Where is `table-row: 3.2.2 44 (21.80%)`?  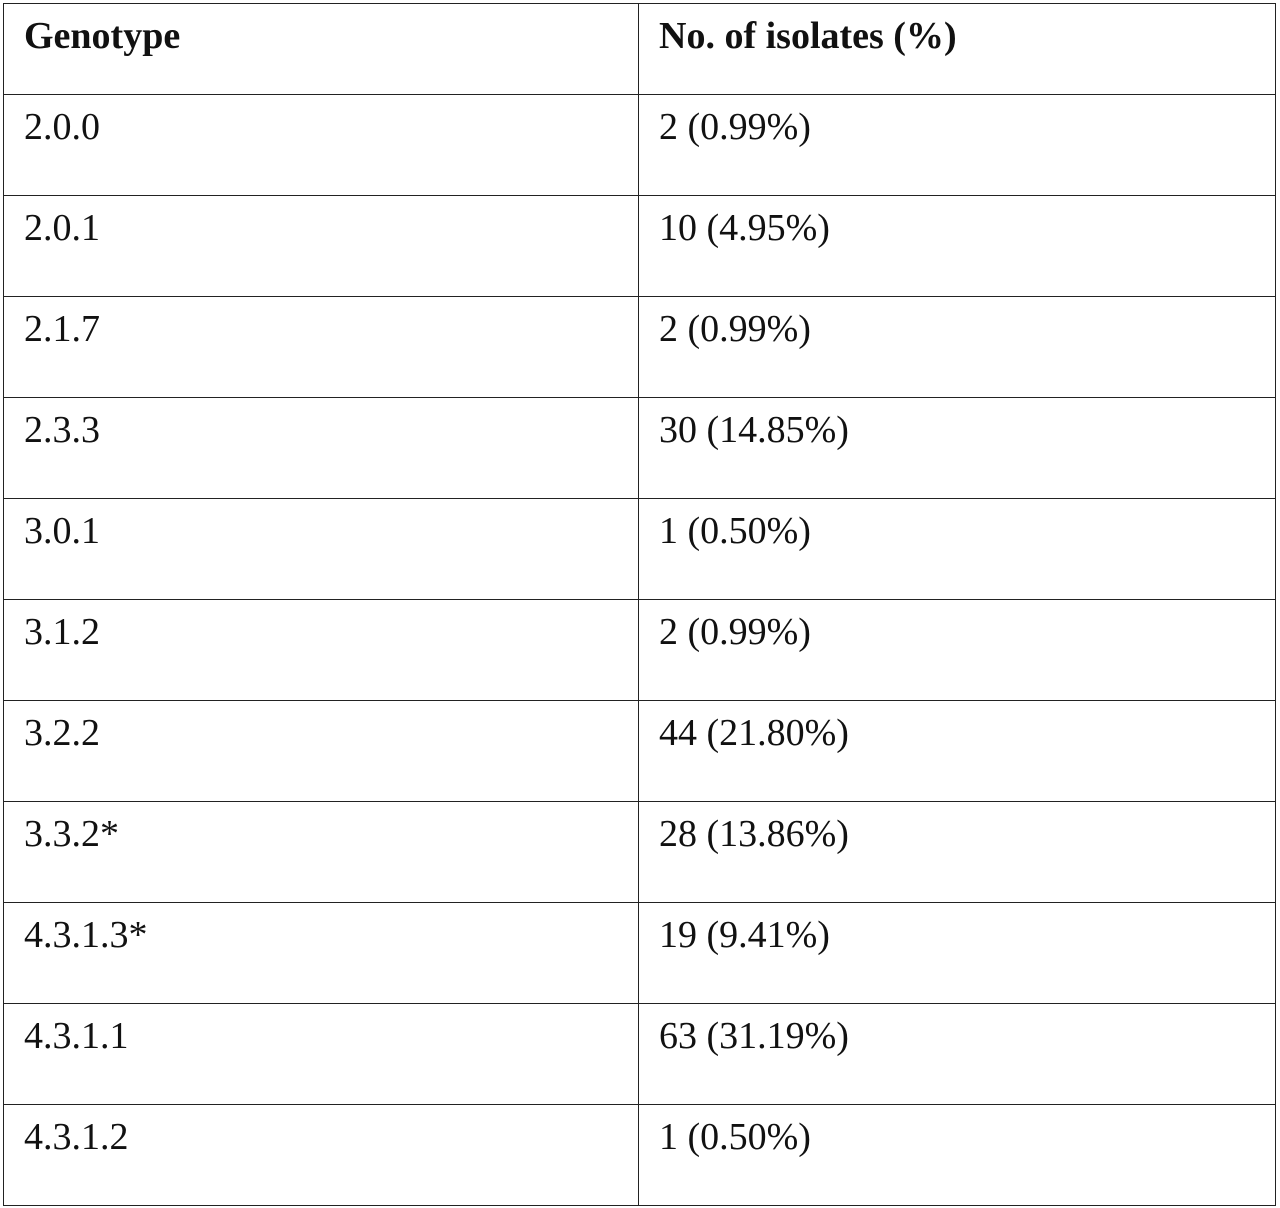 table-row: 3.2.2 44 (21.80%) is located at coordinates (639, 751).